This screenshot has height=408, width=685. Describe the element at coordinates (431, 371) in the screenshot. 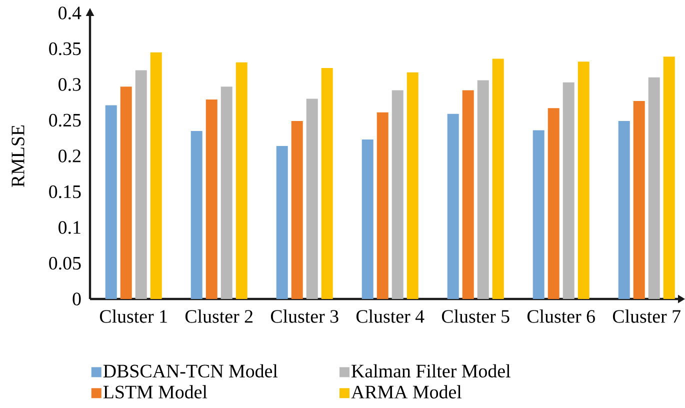

I see `legend-label: Kalman Filter Model` at that location.